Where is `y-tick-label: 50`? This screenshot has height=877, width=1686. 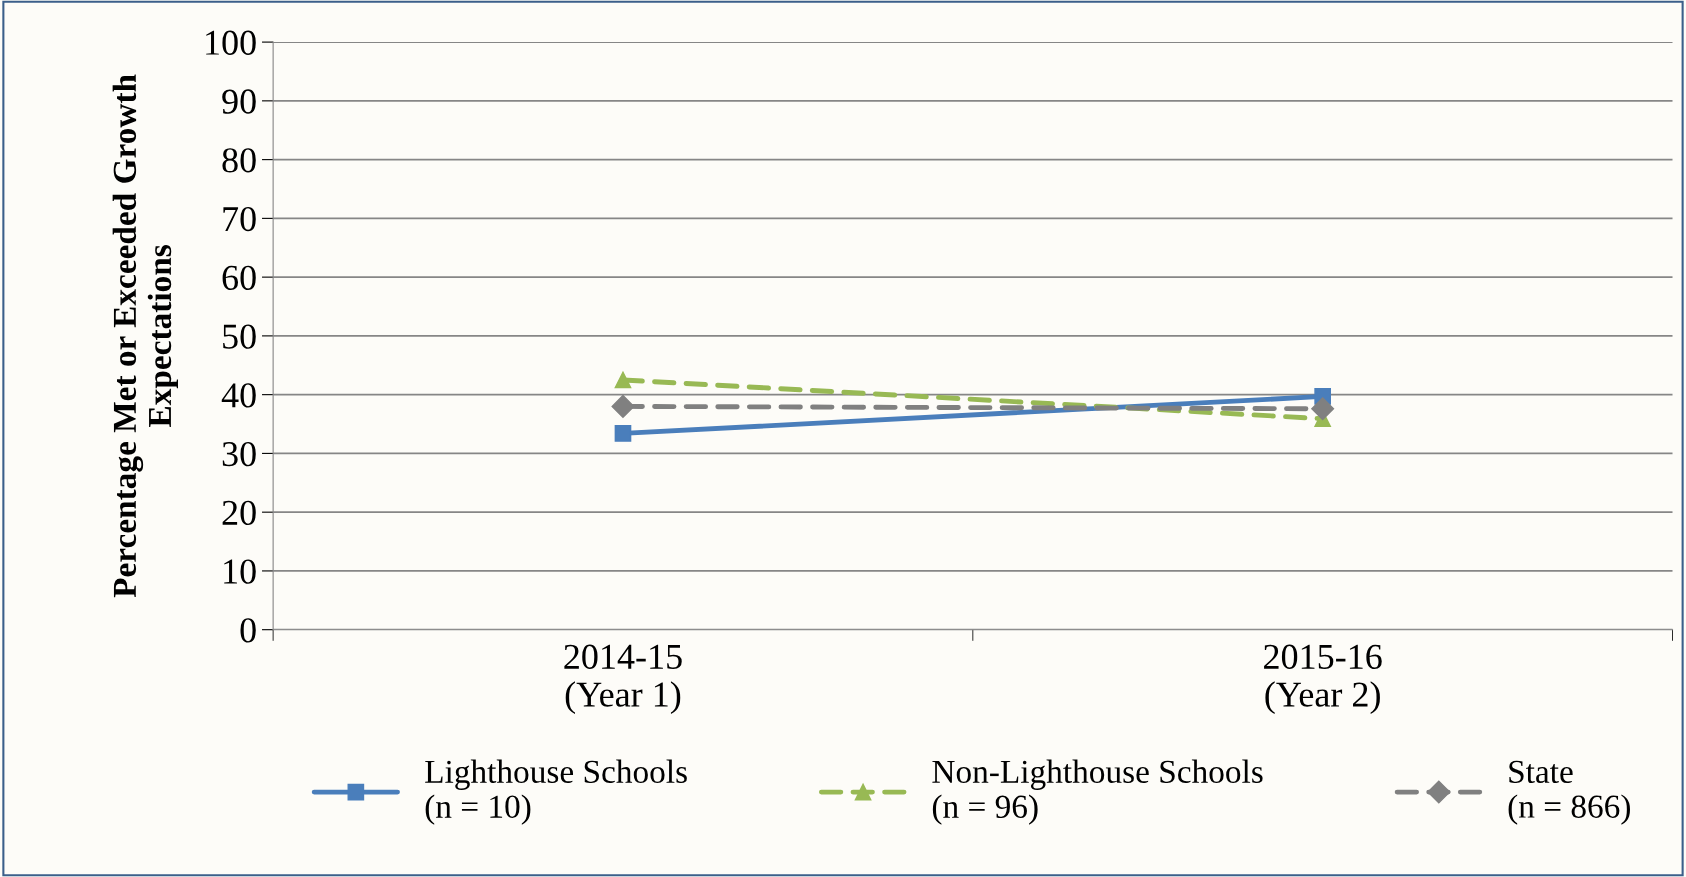 y-tick-label: 50 is located at coordinates (239, 336).